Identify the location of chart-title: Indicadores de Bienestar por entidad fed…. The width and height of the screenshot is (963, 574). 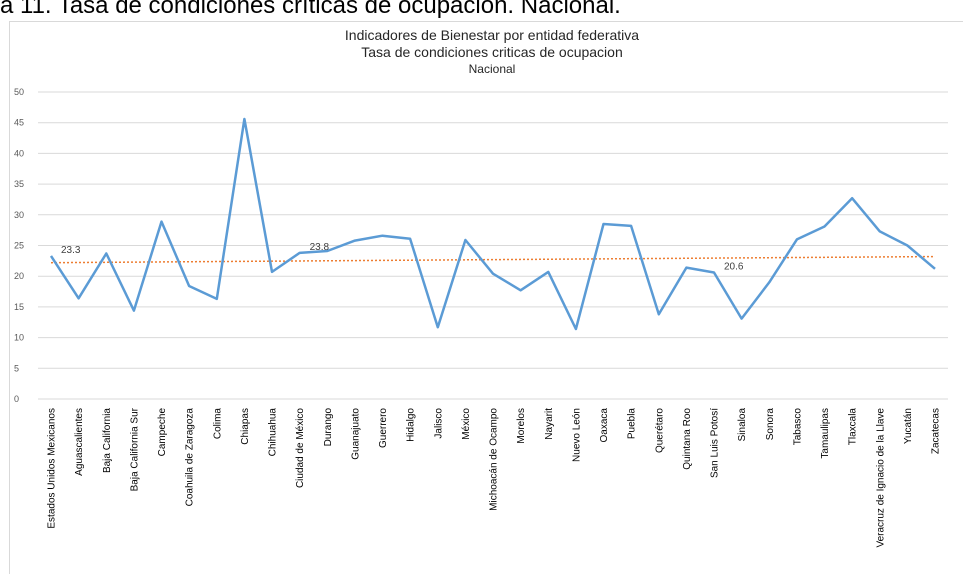
(492, 35).